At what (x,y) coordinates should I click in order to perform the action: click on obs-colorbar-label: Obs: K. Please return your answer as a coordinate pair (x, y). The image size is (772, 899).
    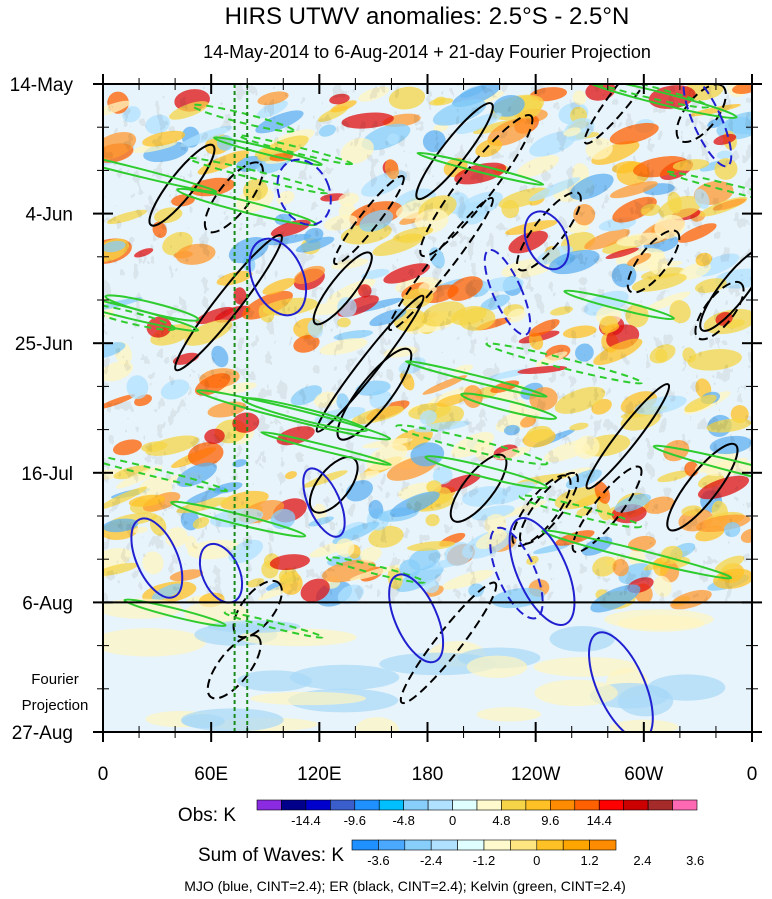
    Looking at the image, I should click on (207, 815).